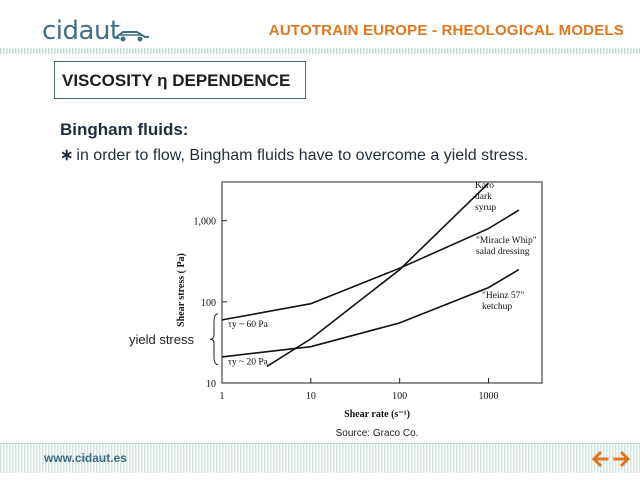  I want to click on footer-bar, so click(320, 461).